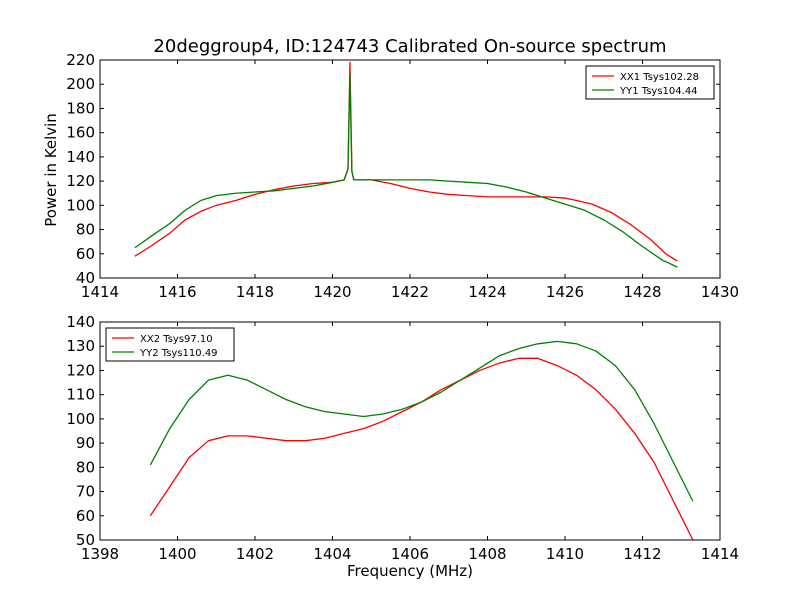 This screenshot has width=800, height=600. Describe the element at coordinates (565, 554) in the screenshot. I see `x-tick-label: 1410` at that location.